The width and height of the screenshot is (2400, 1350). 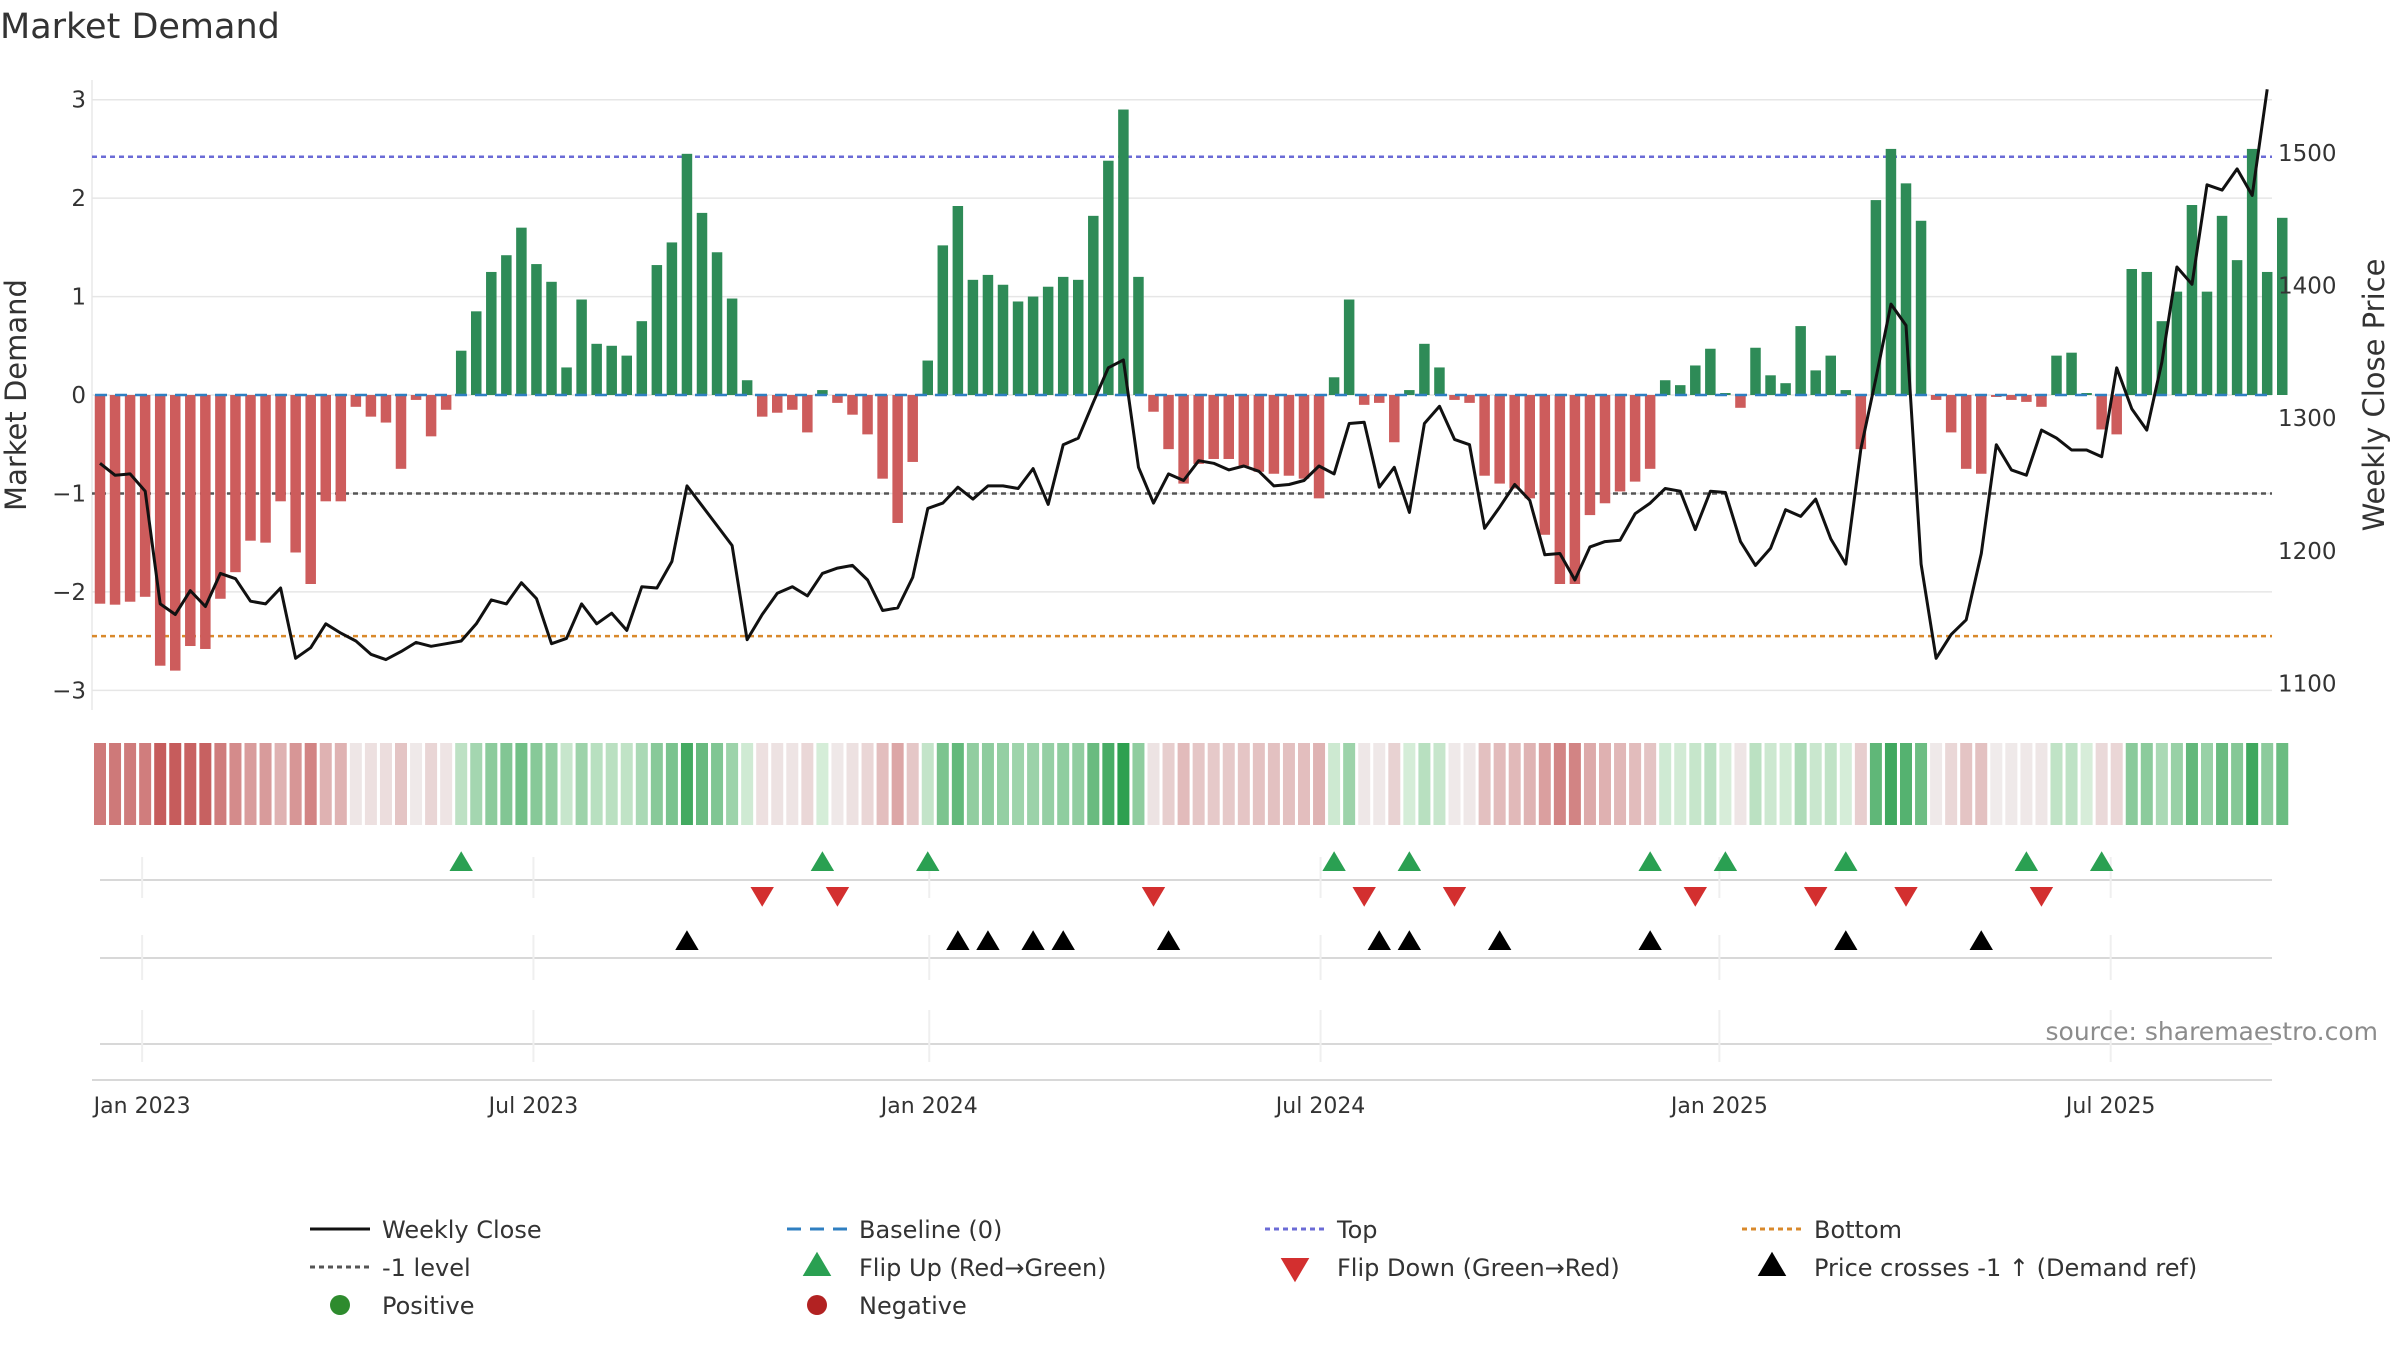 What do you see at coordinates (1450, 1268) in the screenshot?
I see `legend-item-6: Flip Down (Green→Red)` at bounding box center [1450, 1268].